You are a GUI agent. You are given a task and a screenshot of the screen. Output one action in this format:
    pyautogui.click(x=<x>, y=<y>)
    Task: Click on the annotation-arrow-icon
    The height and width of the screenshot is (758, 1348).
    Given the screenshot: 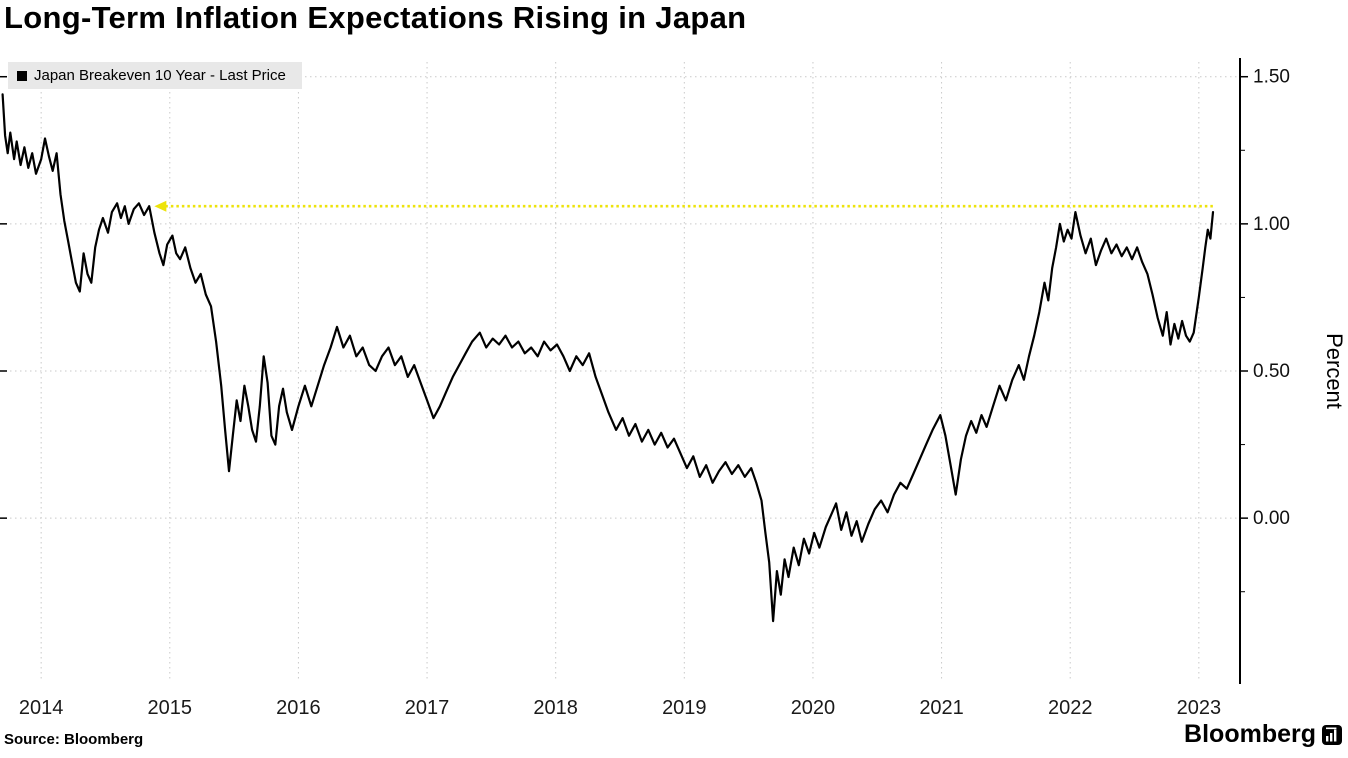 What is the action you would take?
    pyautogui.click(x=160, y=206)
    